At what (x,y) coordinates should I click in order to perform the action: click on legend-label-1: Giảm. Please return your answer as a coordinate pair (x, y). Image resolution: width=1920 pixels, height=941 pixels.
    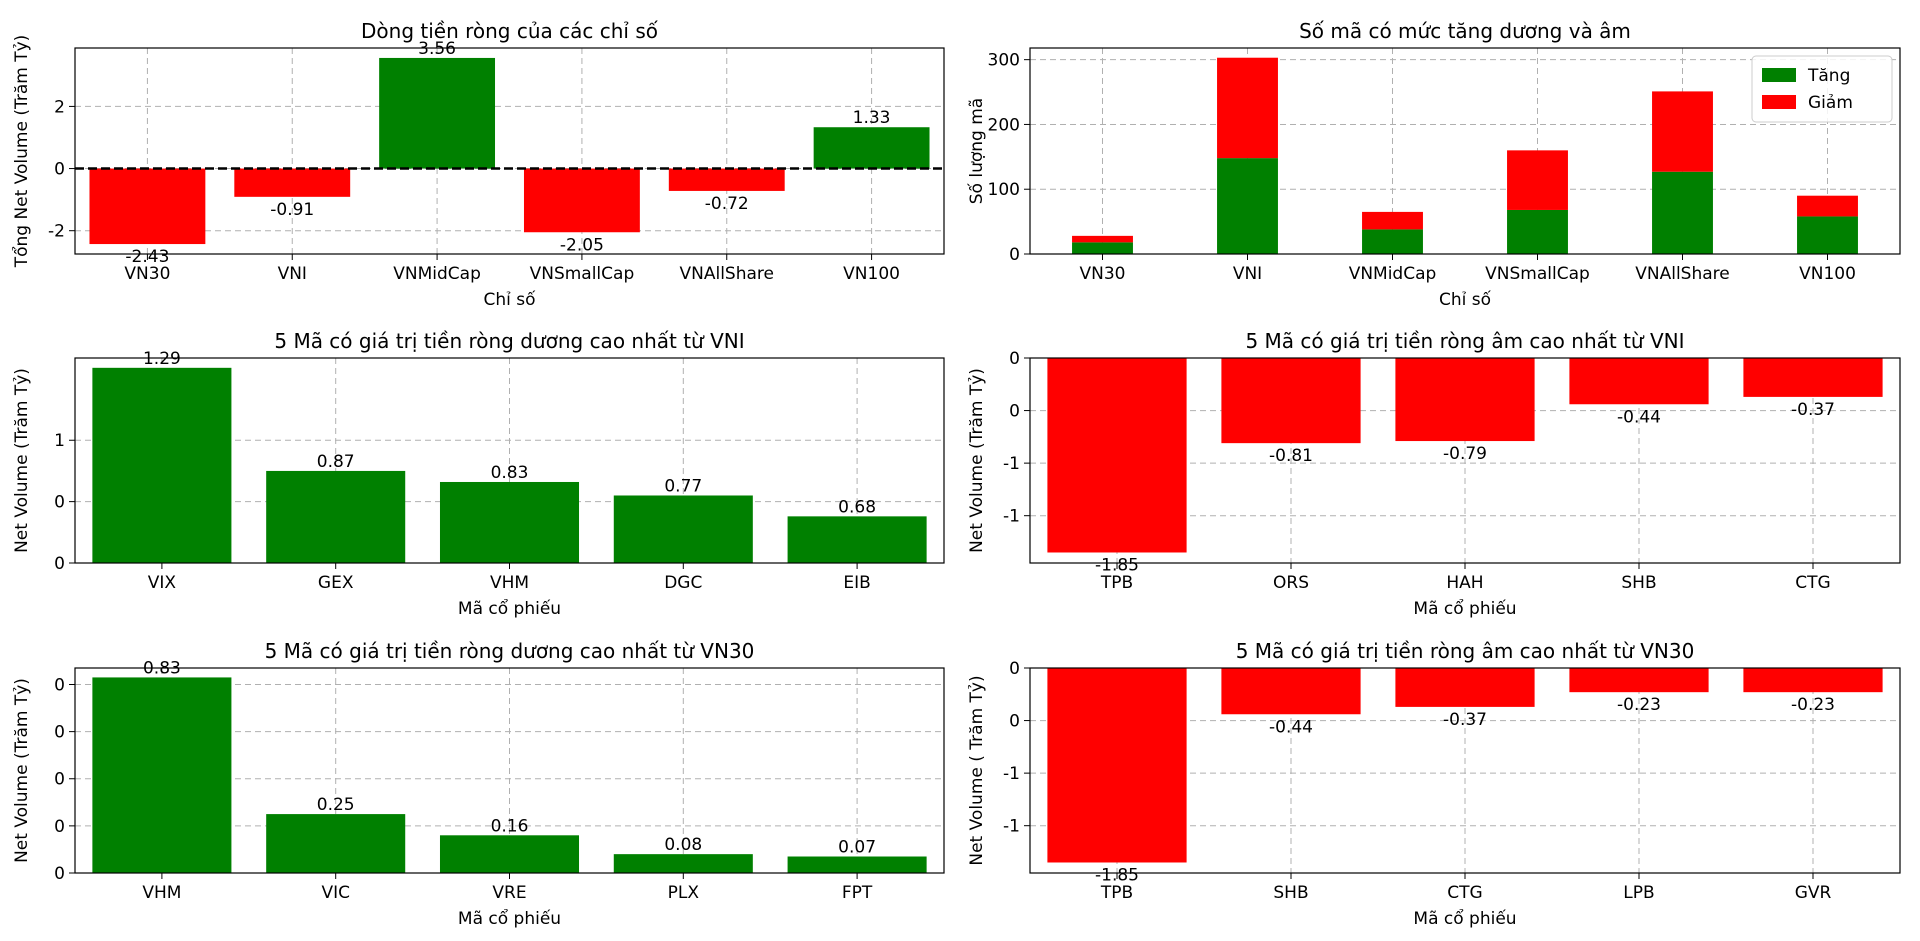
    Looking at the image, I should click on (1830, 103).